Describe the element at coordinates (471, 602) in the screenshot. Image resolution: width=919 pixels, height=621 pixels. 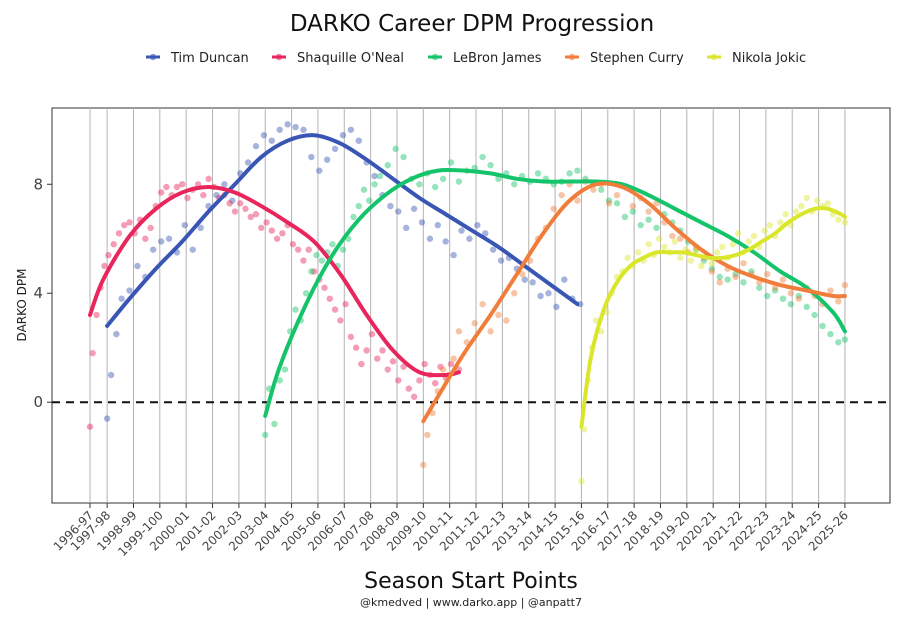
I see `chart-caption: @kmedved | www.darko.app | @anpatt7` at that location.